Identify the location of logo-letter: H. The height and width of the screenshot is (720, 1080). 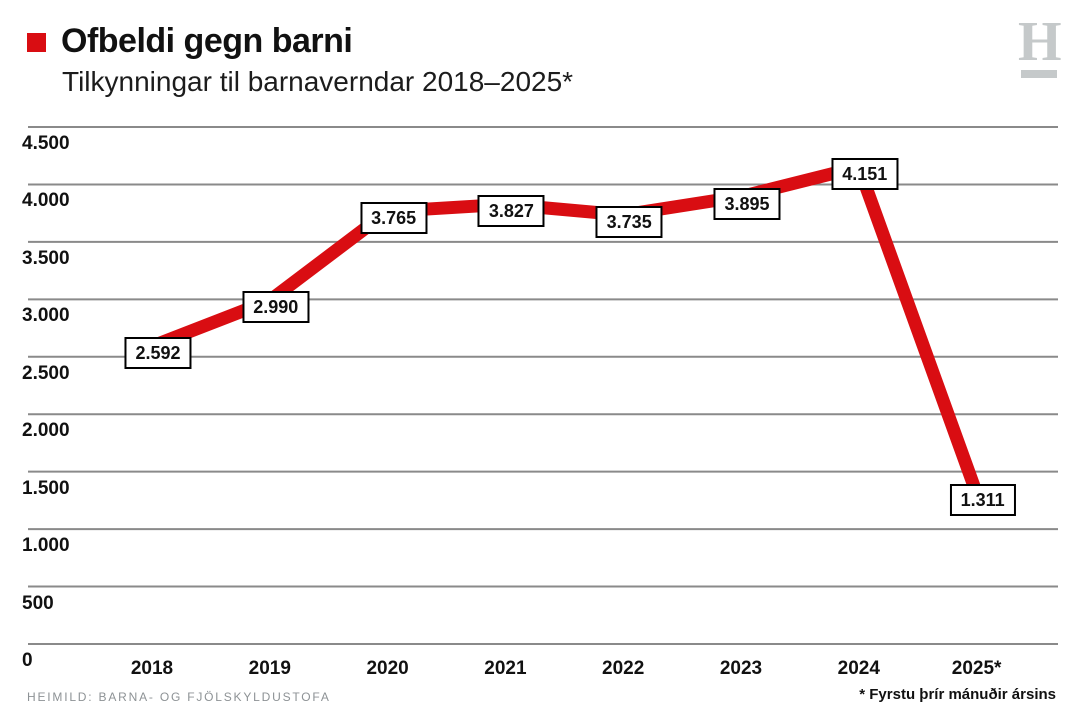
(1040, 42).